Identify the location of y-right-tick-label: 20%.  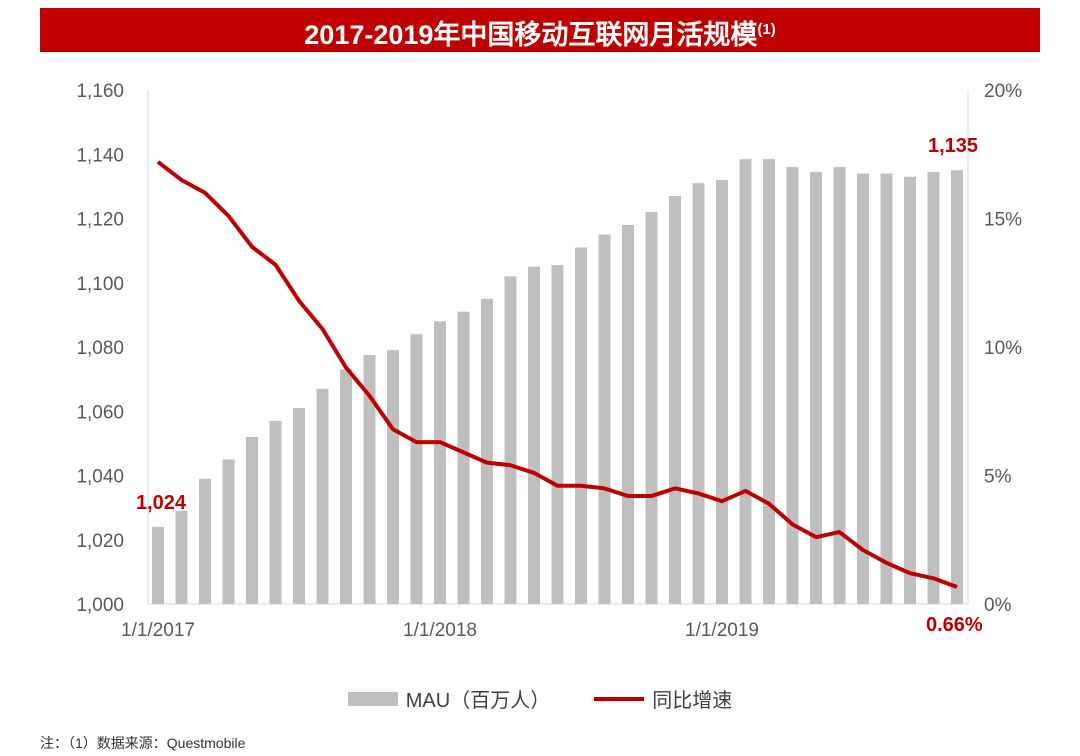
(1003, 91).